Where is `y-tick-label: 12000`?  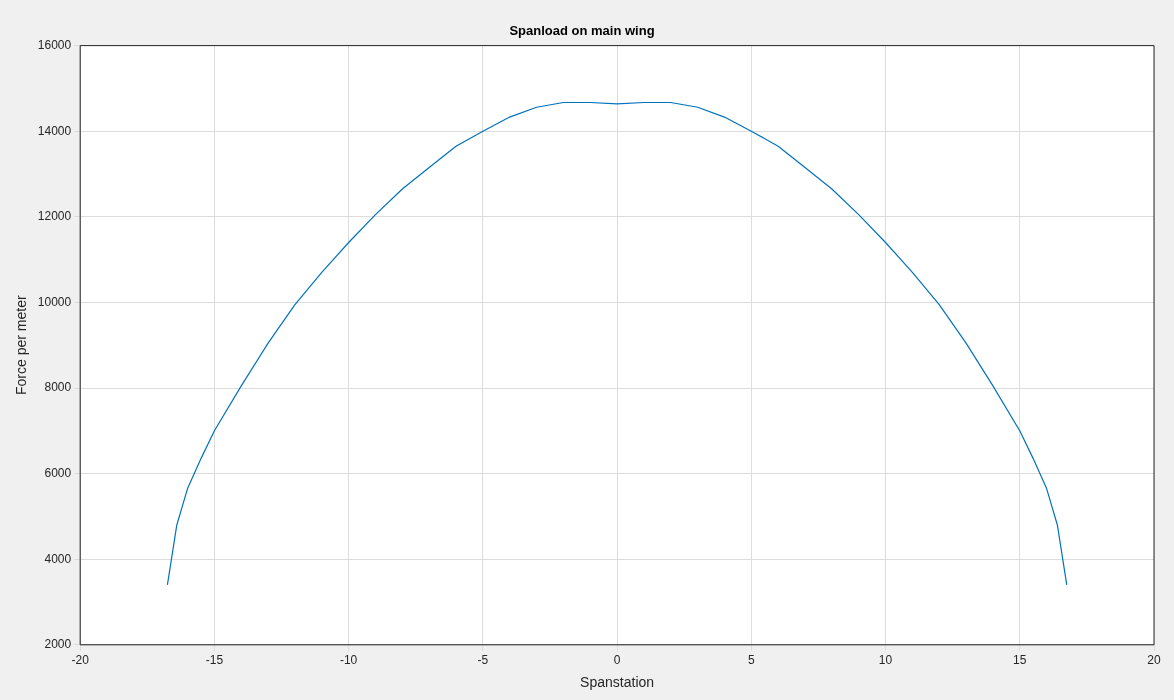
y-tick-label: 12000 is located at coordinates (54, 216).